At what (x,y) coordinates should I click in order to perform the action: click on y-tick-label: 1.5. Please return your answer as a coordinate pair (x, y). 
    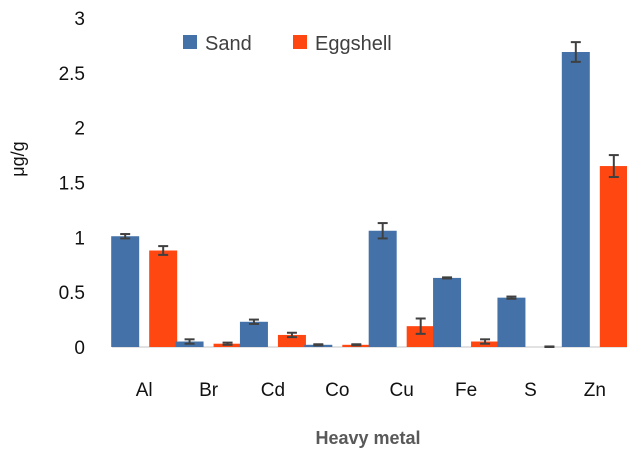
    Looking at the image, I should click on (72, 184).